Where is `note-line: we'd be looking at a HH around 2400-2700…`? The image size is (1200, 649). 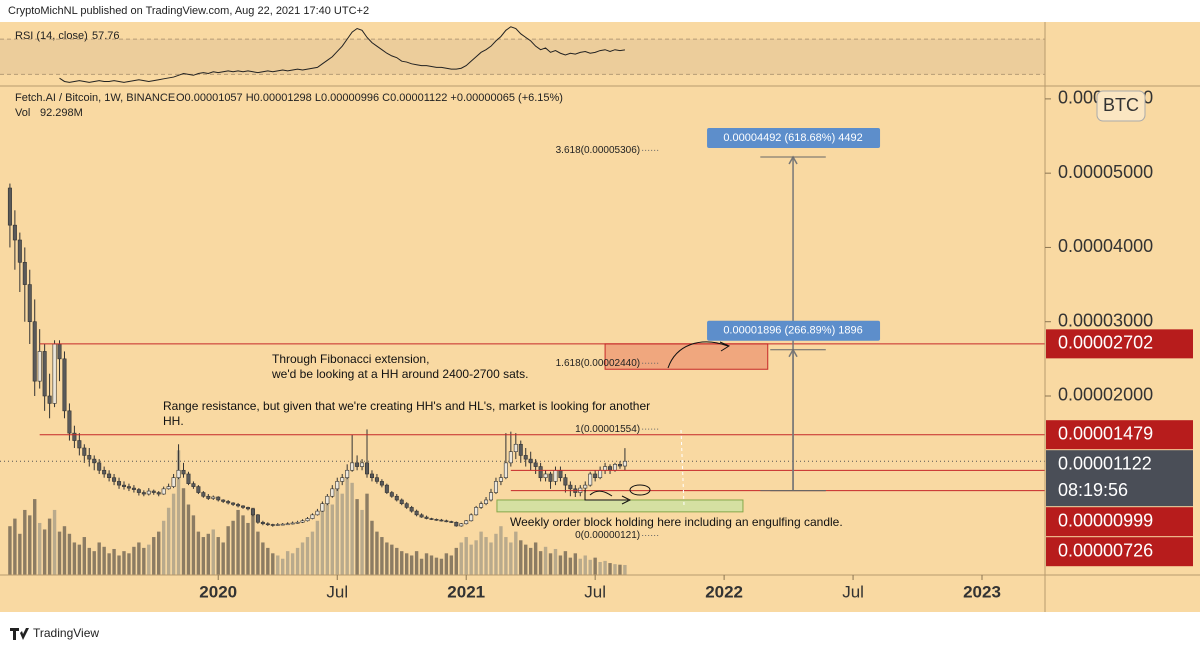 note-line: we'd be looking at a HH around 2400-2700… is located at coordinates (399, 374).